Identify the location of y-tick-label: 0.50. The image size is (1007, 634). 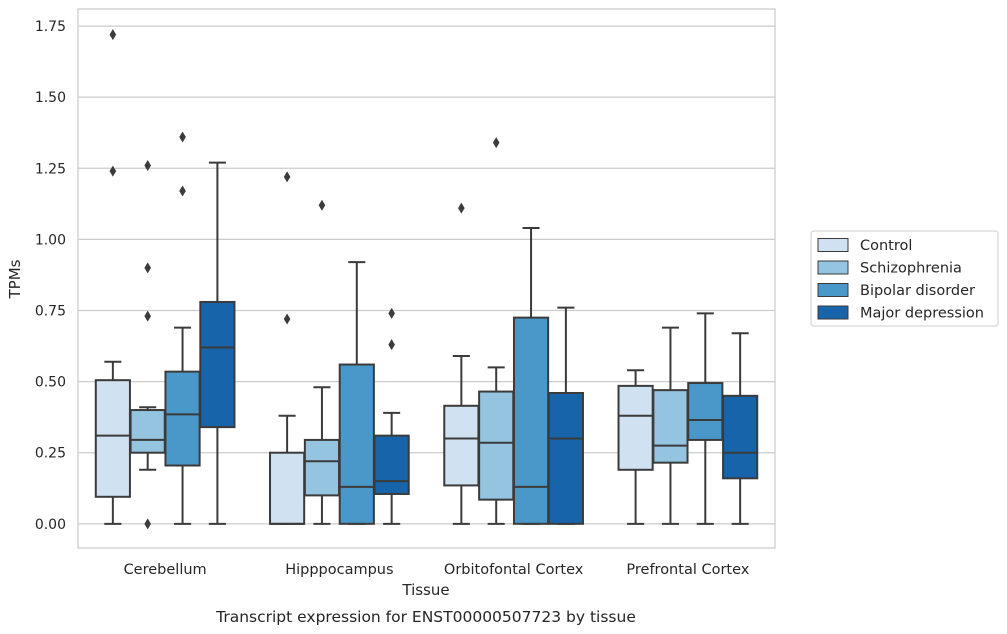
(50, 383).